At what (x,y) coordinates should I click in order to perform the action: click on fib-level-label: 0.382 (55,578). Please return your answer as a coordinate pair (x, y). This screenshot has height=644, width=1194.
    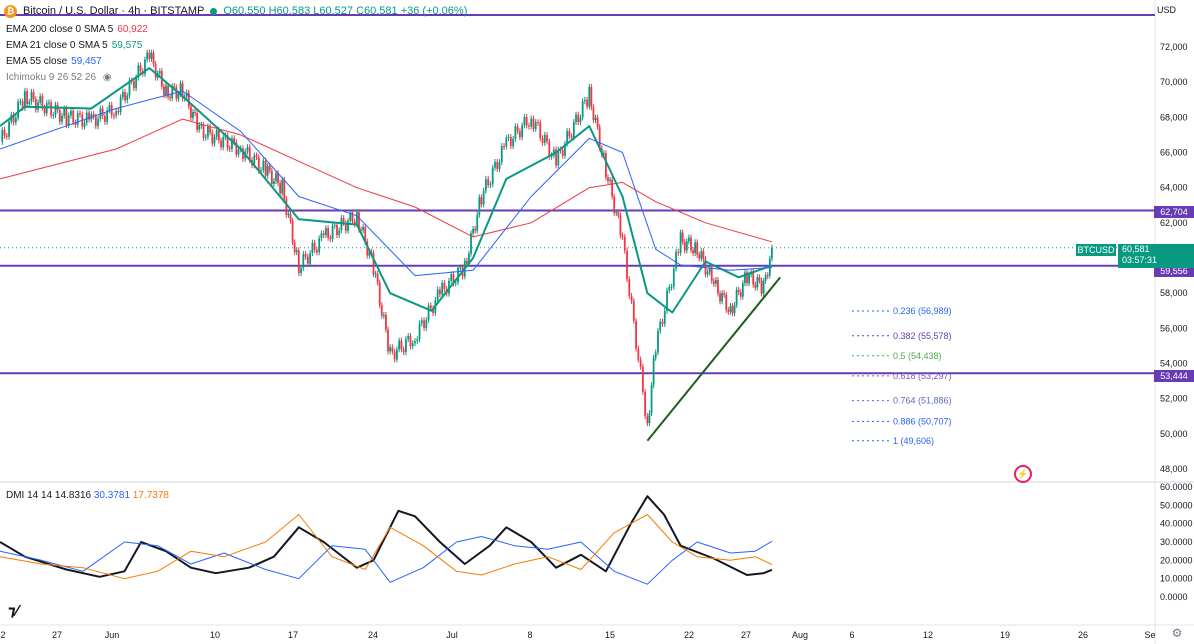
    Looking at the image, I should click on (922, 336).